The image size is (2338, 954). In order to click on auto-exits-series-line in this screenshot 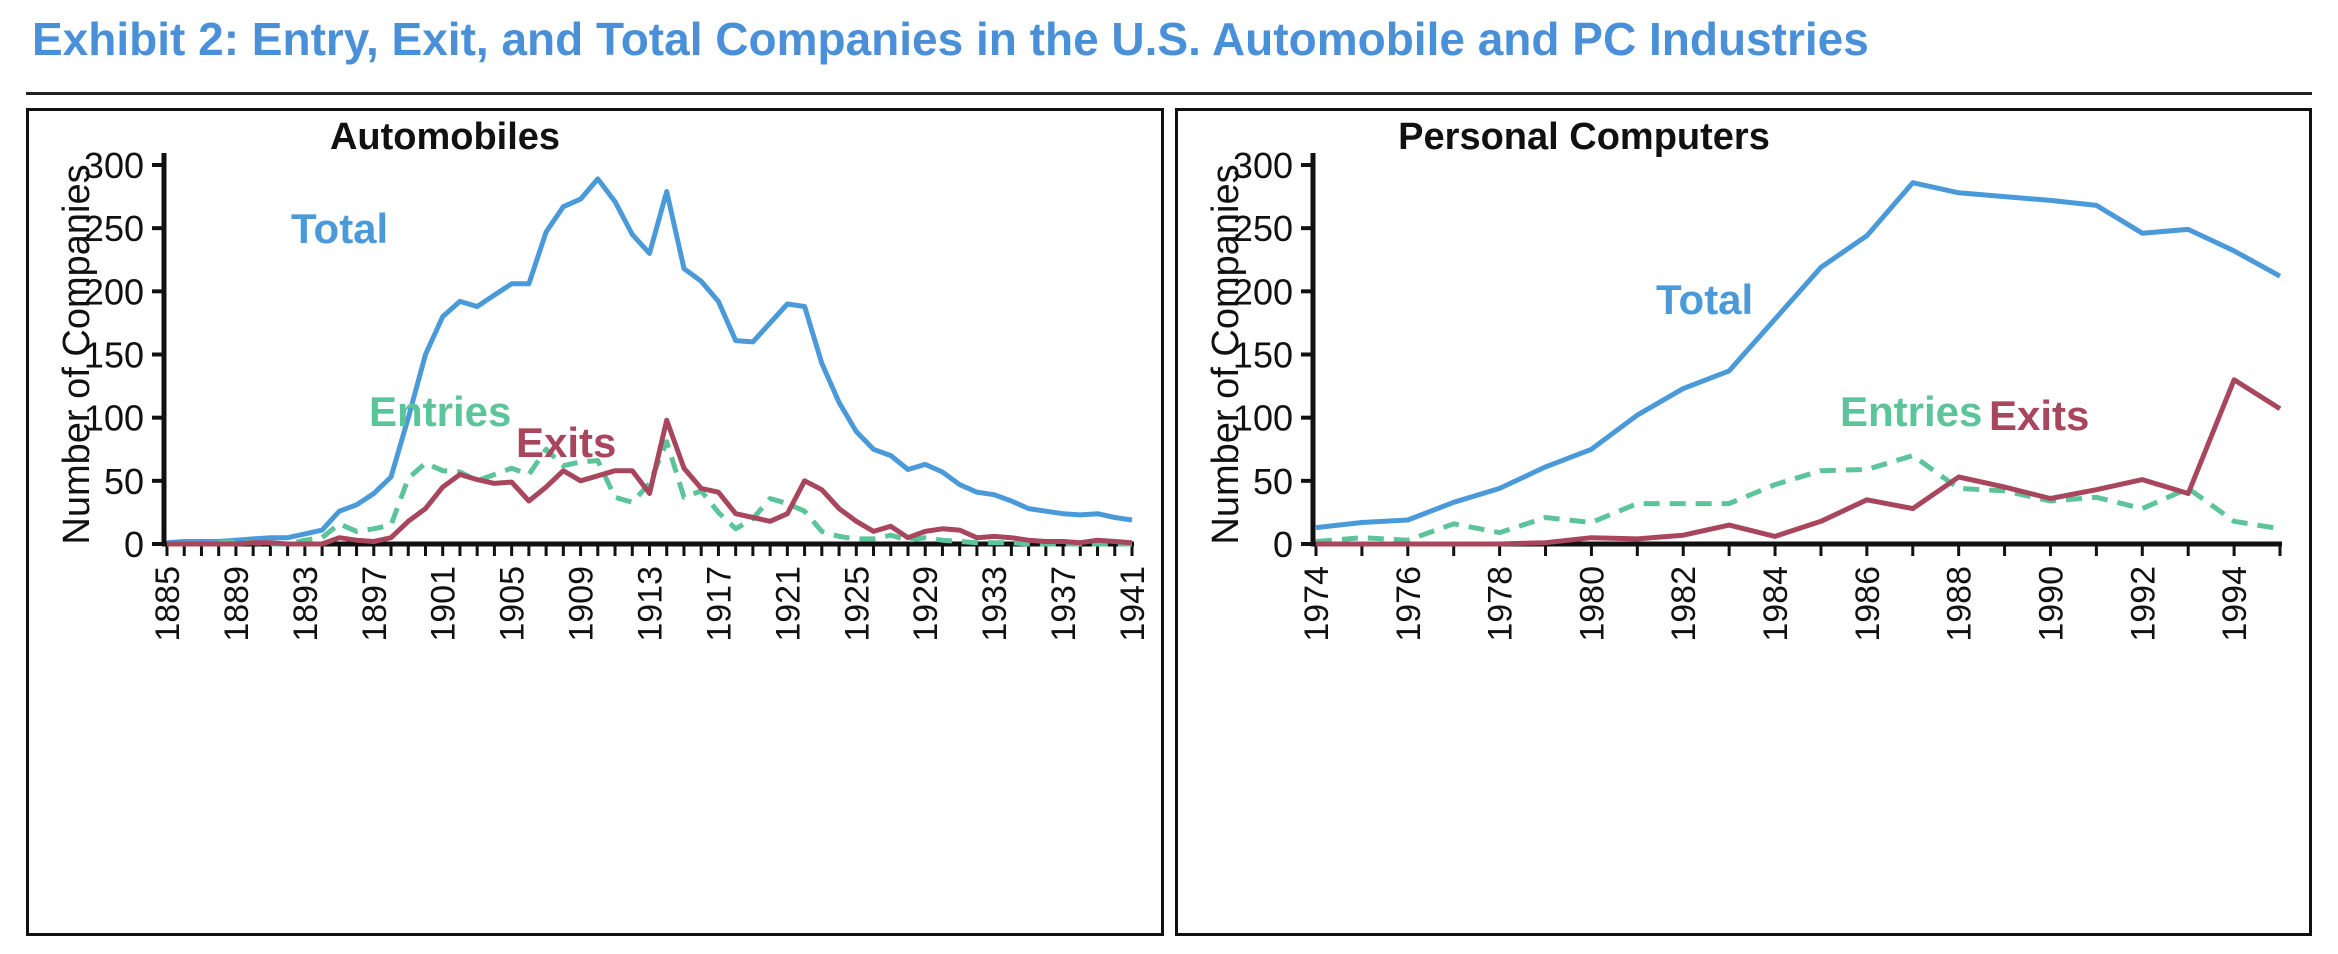, I will do `click(650, 482)`.